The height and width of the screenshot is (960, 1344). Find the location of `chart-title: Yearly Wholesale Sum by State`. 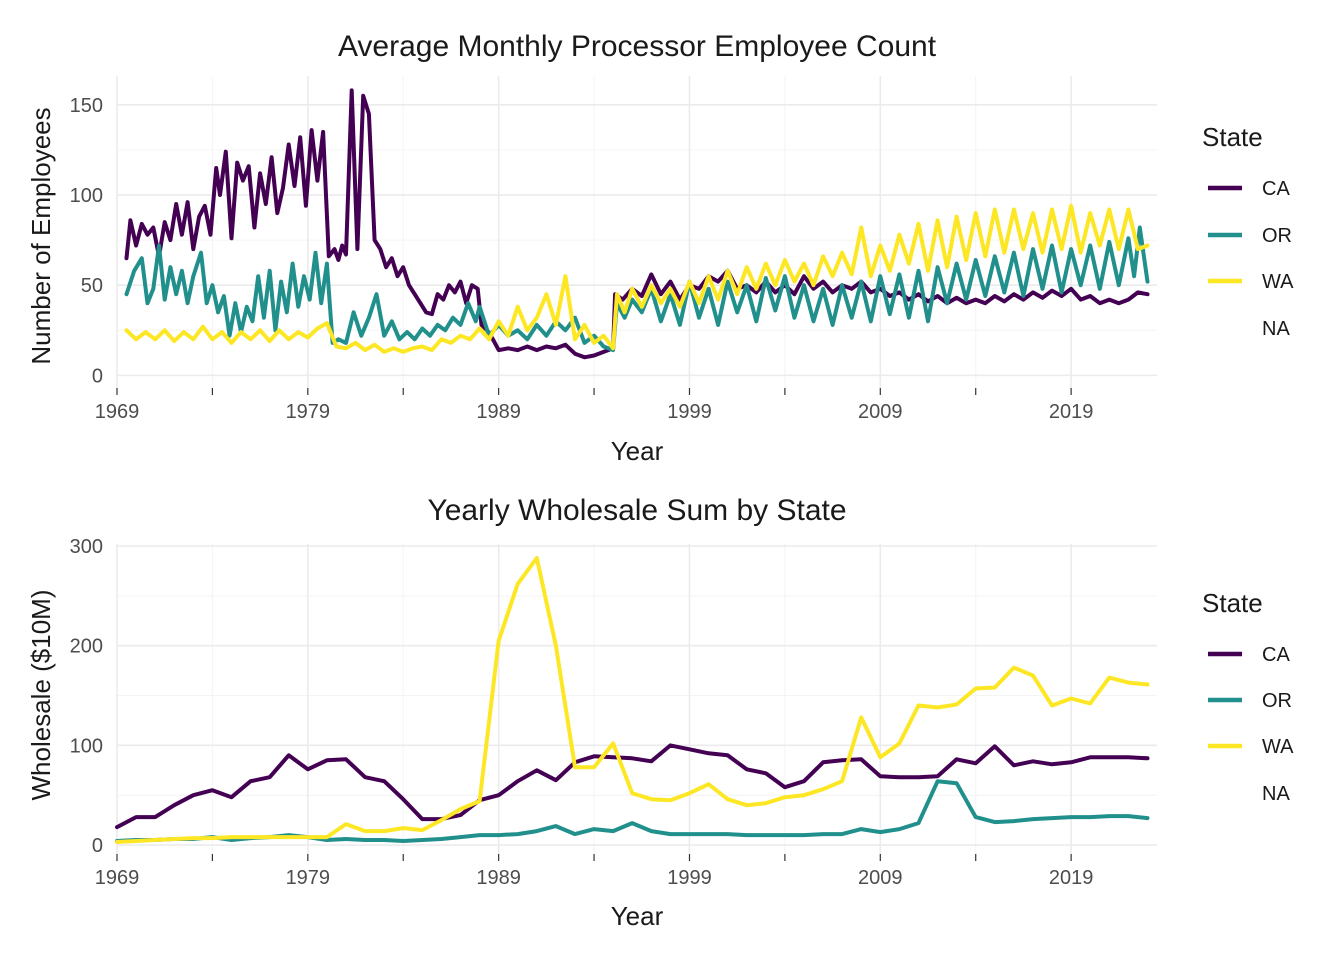

chart-title: Yearly Wholesale Sum by State is located at coordinates (636, 510).